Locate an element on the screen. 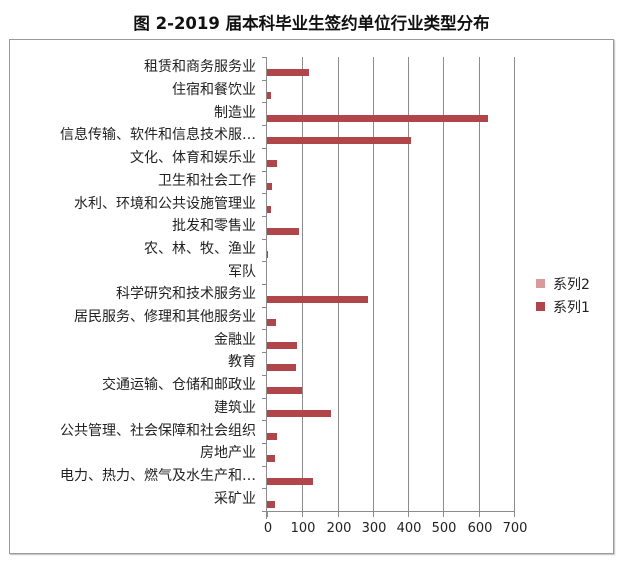 This screenshot has width=623, height=564. category-label: 建筑业 is located at coordinates (235, 408).